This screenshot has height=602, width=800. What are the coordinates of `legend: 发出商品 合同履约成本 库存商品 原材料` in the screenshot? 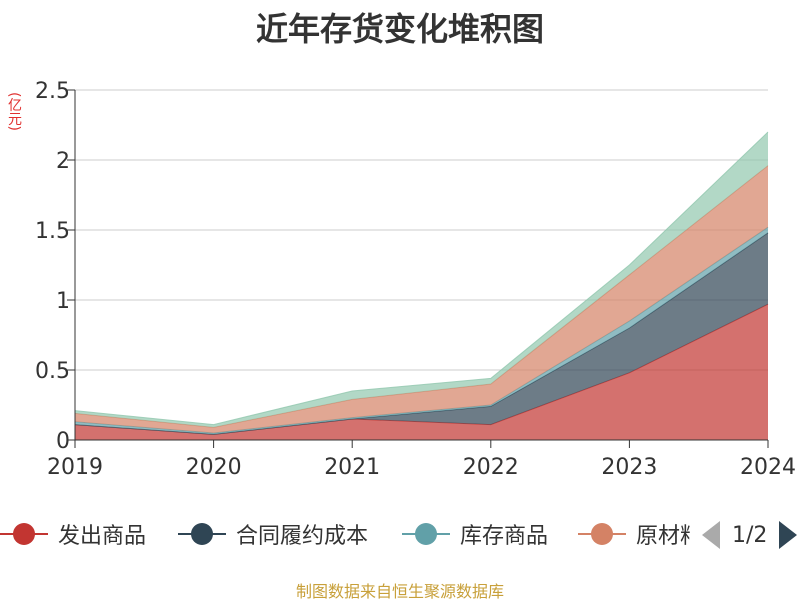 It's located at (400, 534).